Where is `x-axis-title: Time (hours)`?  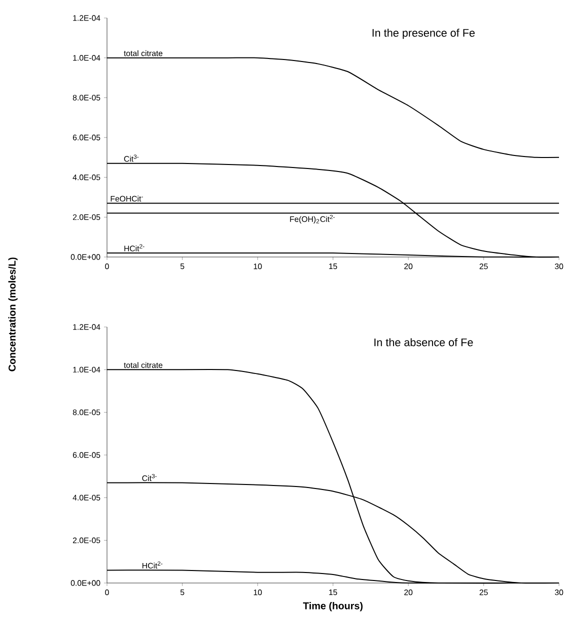
x-axis-title: Time (hours) is located at coordinates (333, 607).